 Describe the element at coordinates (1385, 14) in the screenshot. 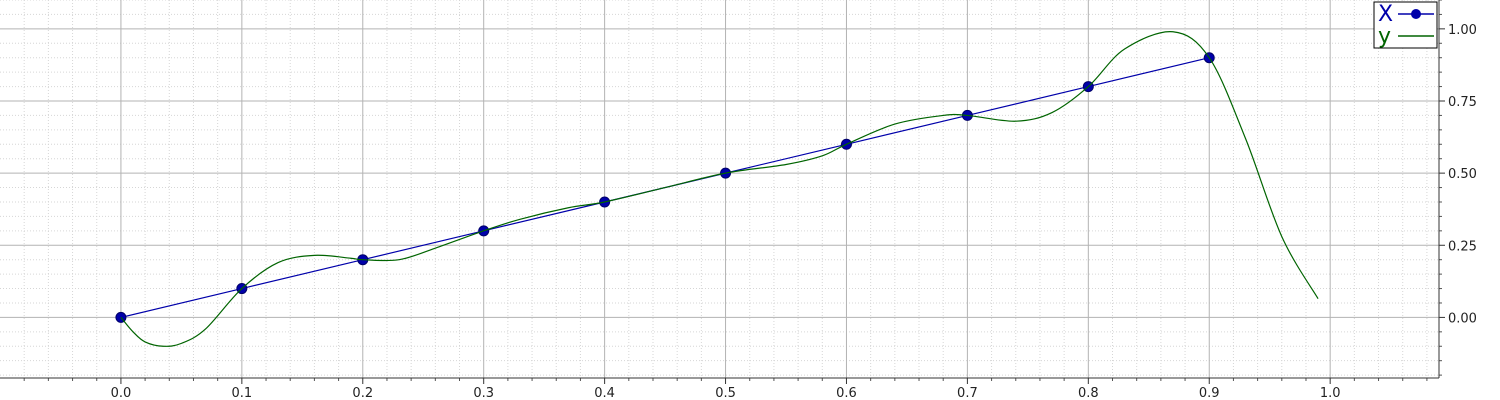

I see `legend-label: X` at that location.